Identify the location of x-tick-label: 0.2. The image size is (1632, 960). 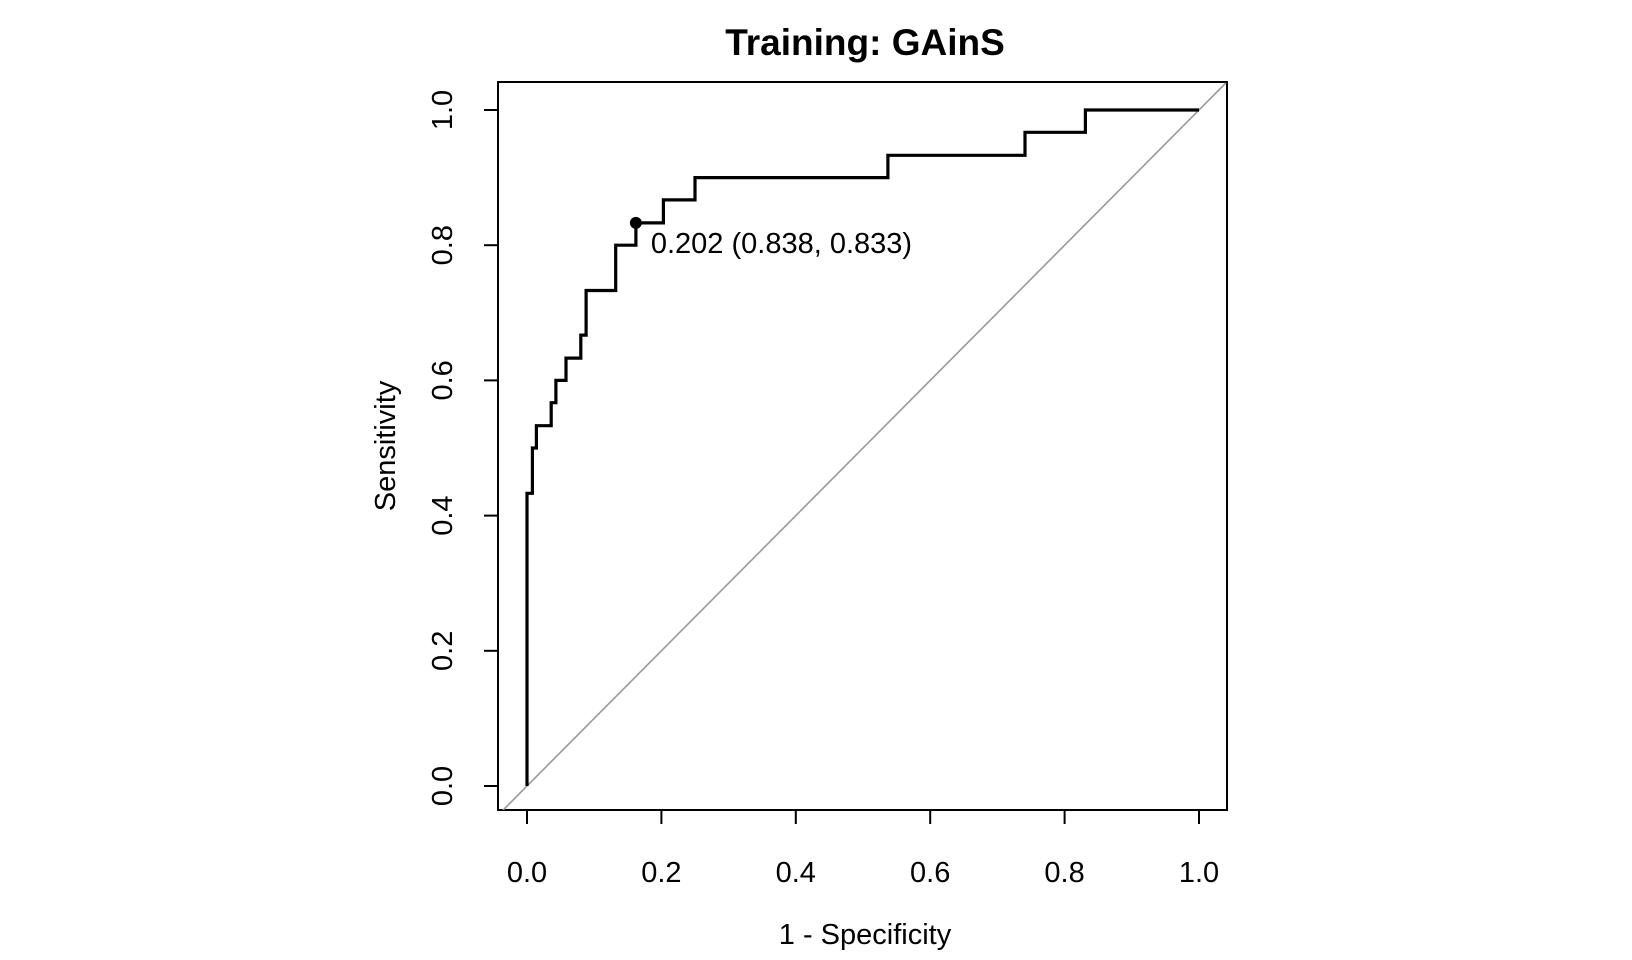
(661, 873).